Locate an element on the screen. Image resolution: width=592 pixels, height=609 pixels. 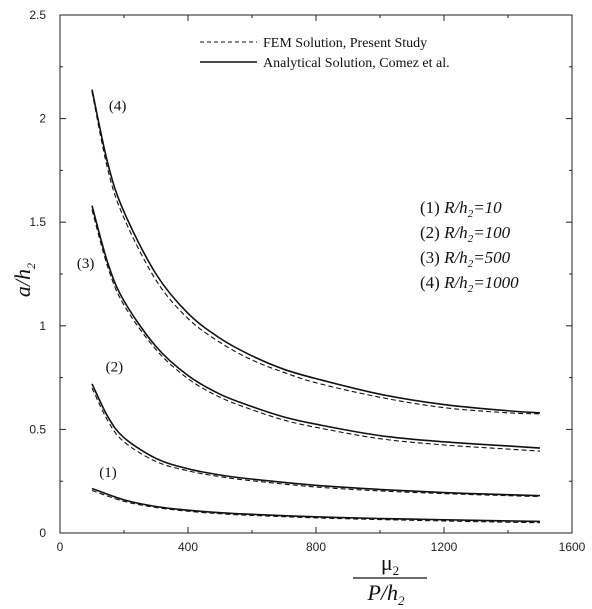
y-label-main: a/h is located at coordinates (22, 283).